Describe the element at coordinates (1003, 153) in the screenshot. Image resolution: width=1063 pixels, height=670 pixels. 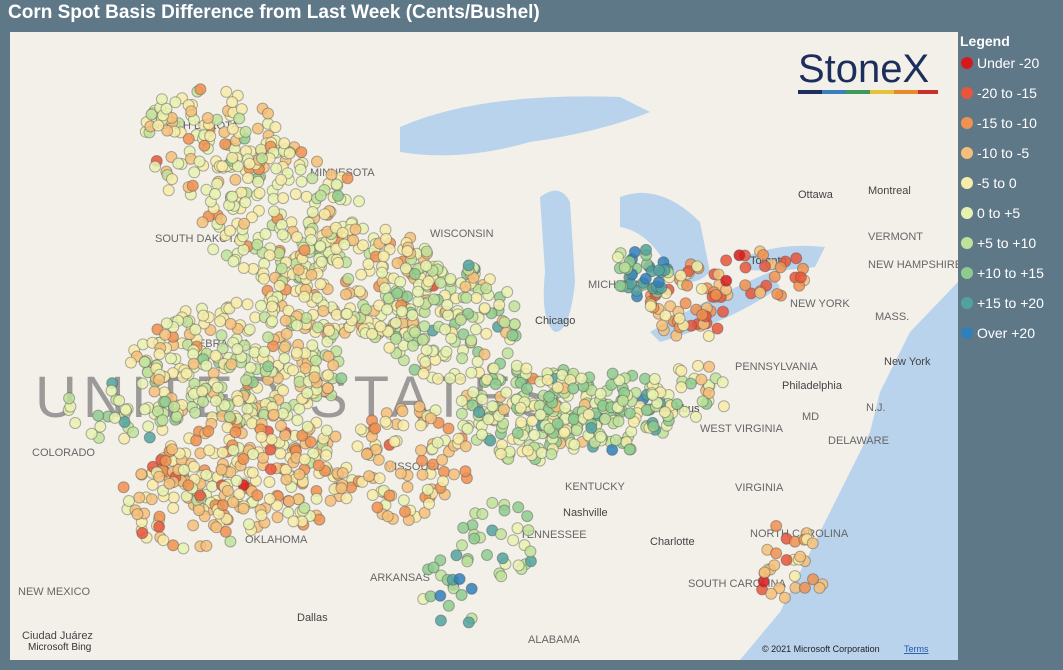
I see `legend-label: -10 to -5` at that location.